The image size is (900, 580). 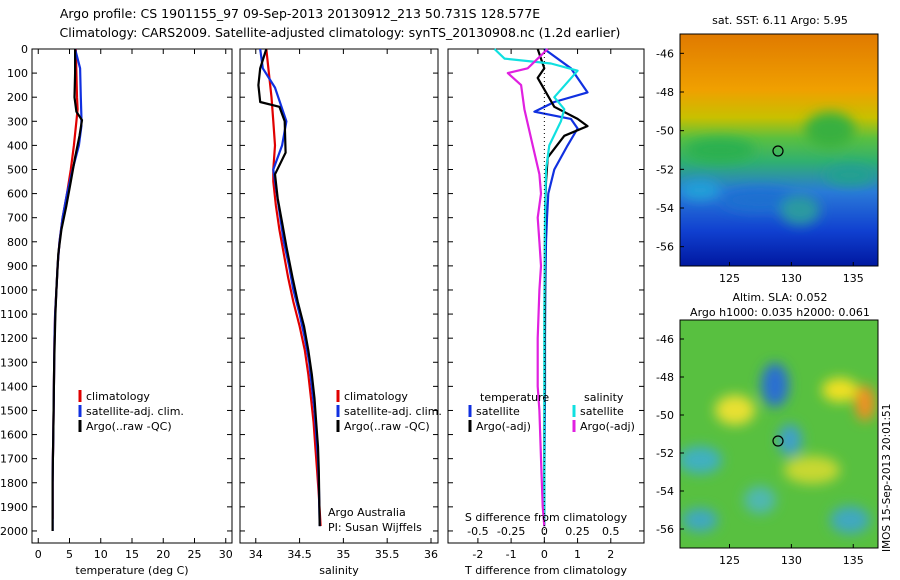 What do you see at coordinates (339, 570) in the screenshot?
I see `x-axis-label: salinity` at bounding box center [339, 570].